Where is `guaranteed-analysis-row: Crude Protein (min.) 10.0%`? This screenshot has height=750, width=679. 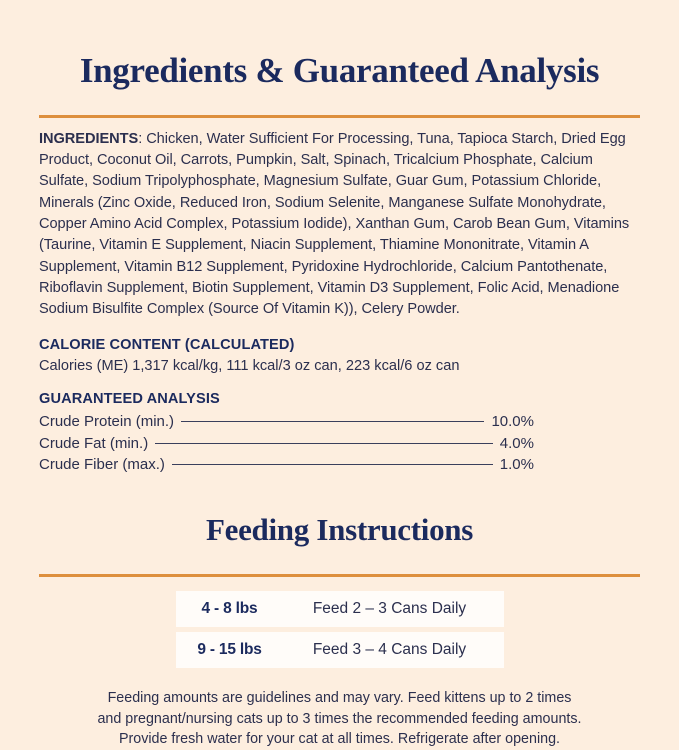
guaranteed-analysis-row: Crude Protein (min.) 10.0% is located at coordinates (286, 422).